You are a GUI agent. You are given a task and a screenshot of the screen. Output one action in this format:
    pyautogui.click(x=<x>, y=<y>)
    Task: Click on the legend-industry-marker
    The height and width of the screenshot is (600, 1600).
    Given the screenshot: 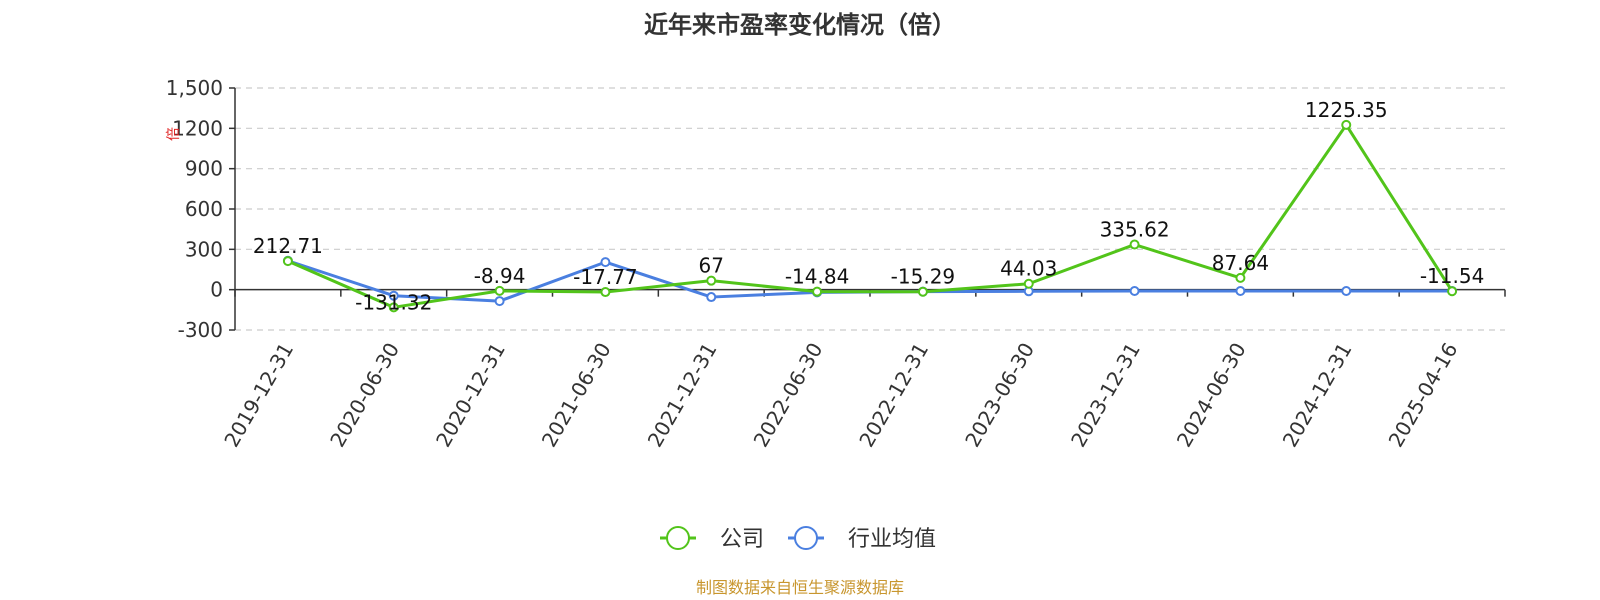 What is the action you would take?
    pyautogui.click(x=806, y=538)
    